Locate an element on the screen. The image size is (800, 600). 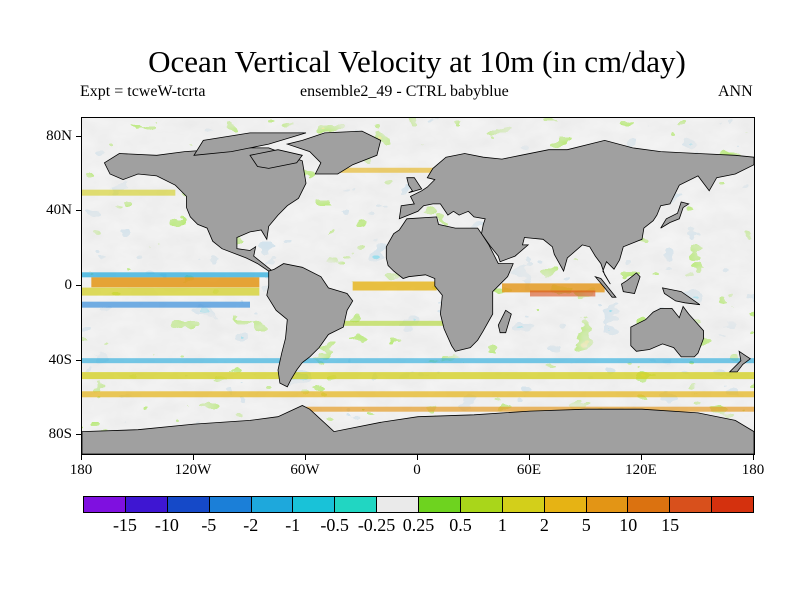
landmass-antarctica is located at coordinates (418, 429).